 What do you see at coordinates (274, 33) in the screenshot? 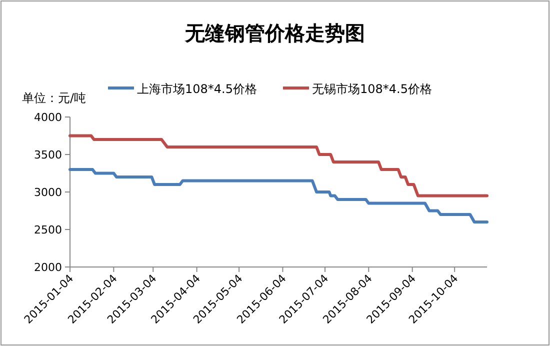
I see `chart-title: 无缝钢管价格走势图` at bounding box center [274, 33].